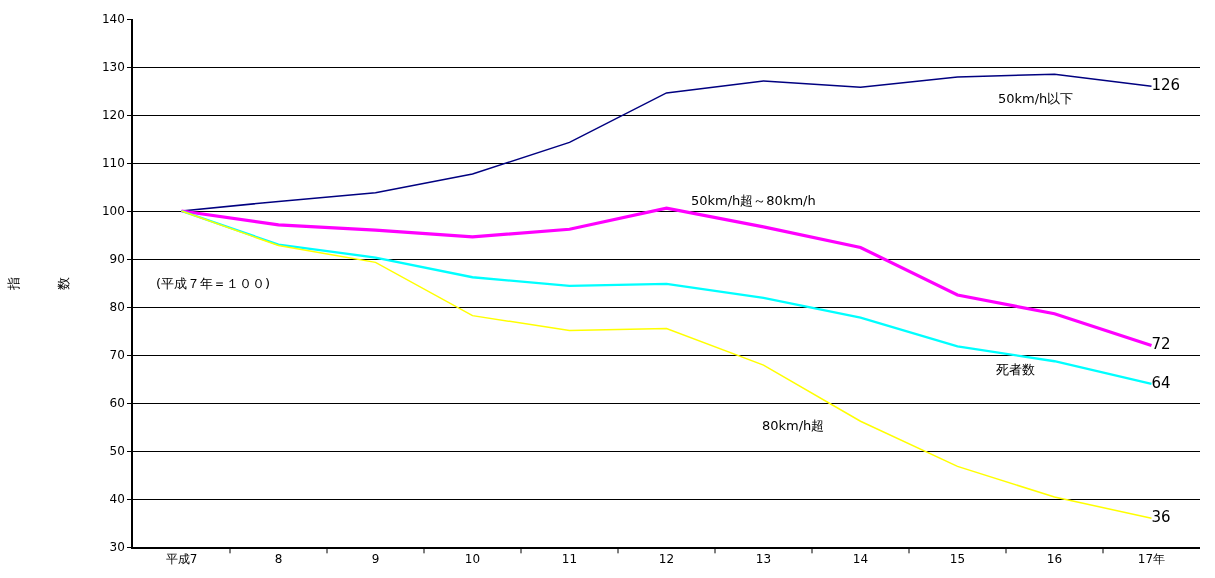  I want to click on data-label: 126, so click(1166, 84).